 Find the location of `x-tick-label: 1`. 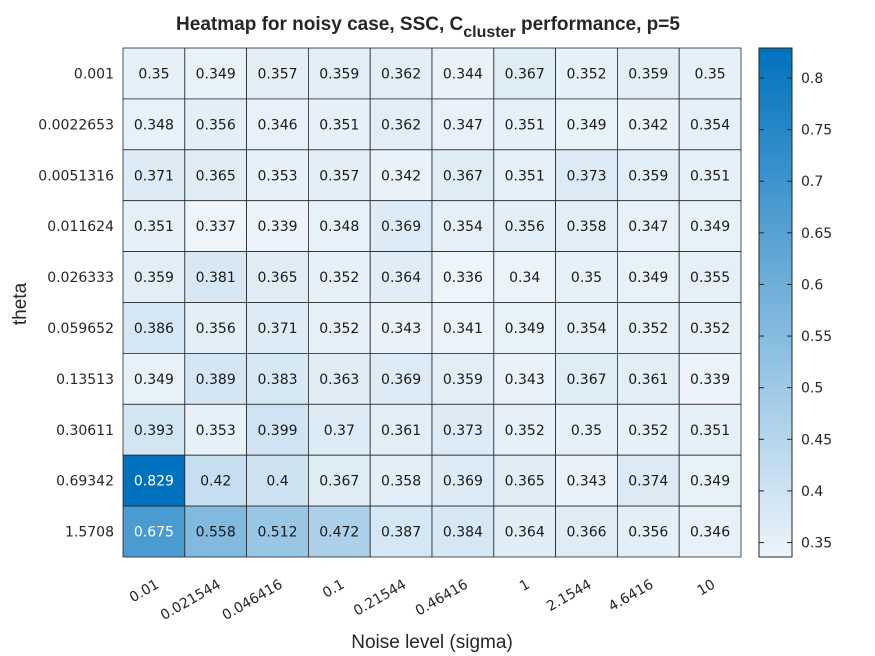

x-tick-label: 1 is located at coordinates (525, 586).